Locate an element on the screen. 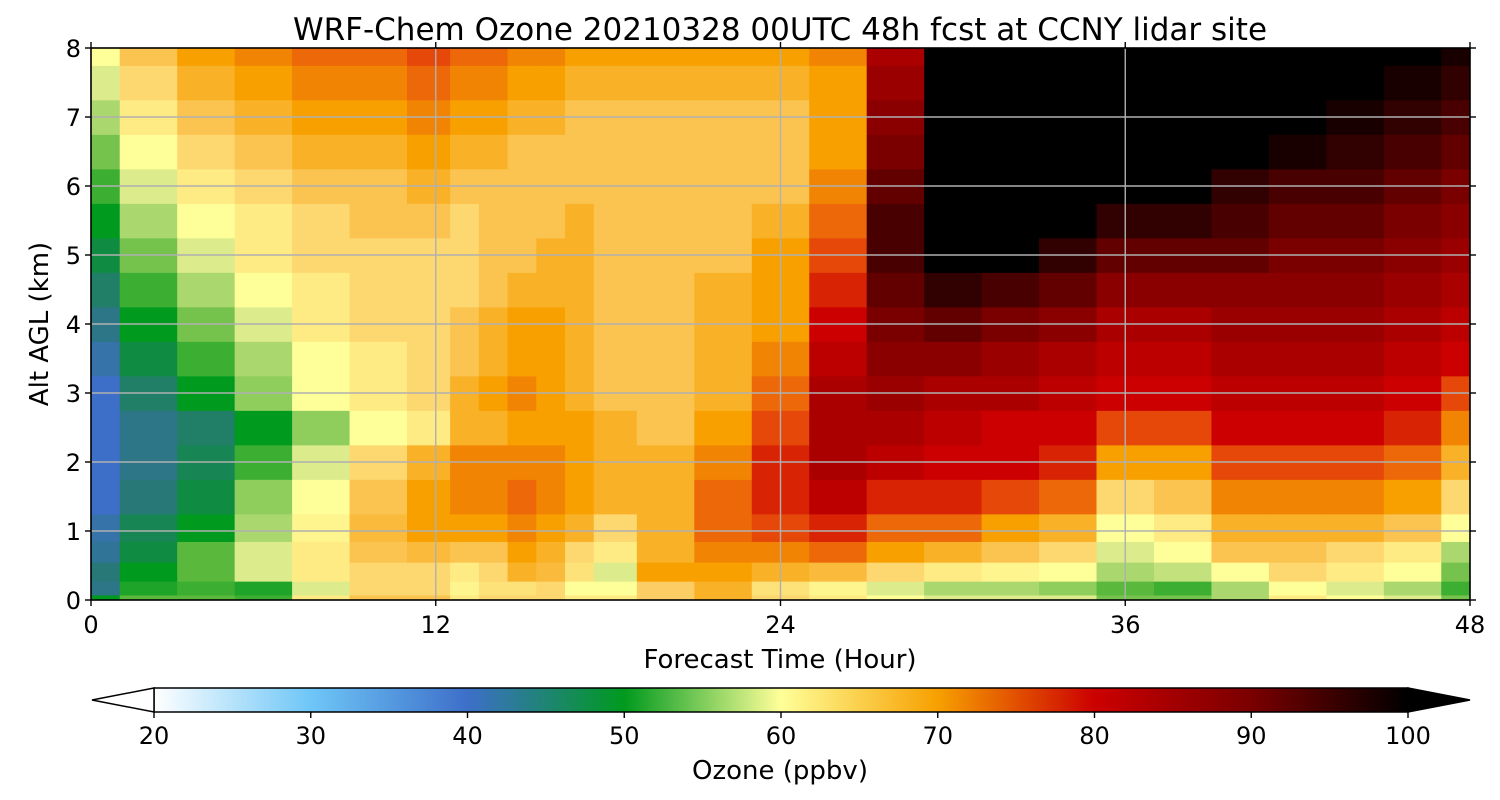  y-tick-label: 8 is located at coordinates (73, 49).